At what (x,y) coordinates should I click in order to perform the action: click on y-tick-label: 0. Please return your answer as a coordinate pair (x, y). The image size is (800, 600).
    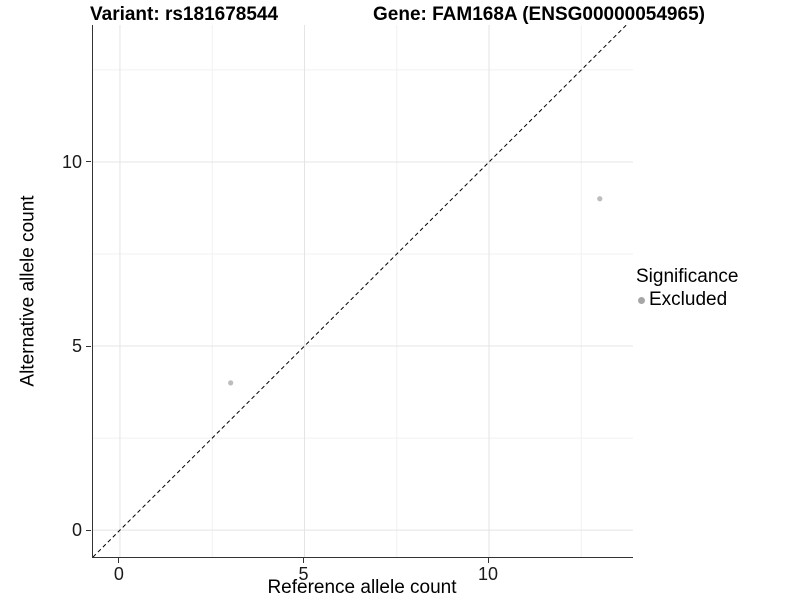
    Looking at the image, I should click on (76, 530).